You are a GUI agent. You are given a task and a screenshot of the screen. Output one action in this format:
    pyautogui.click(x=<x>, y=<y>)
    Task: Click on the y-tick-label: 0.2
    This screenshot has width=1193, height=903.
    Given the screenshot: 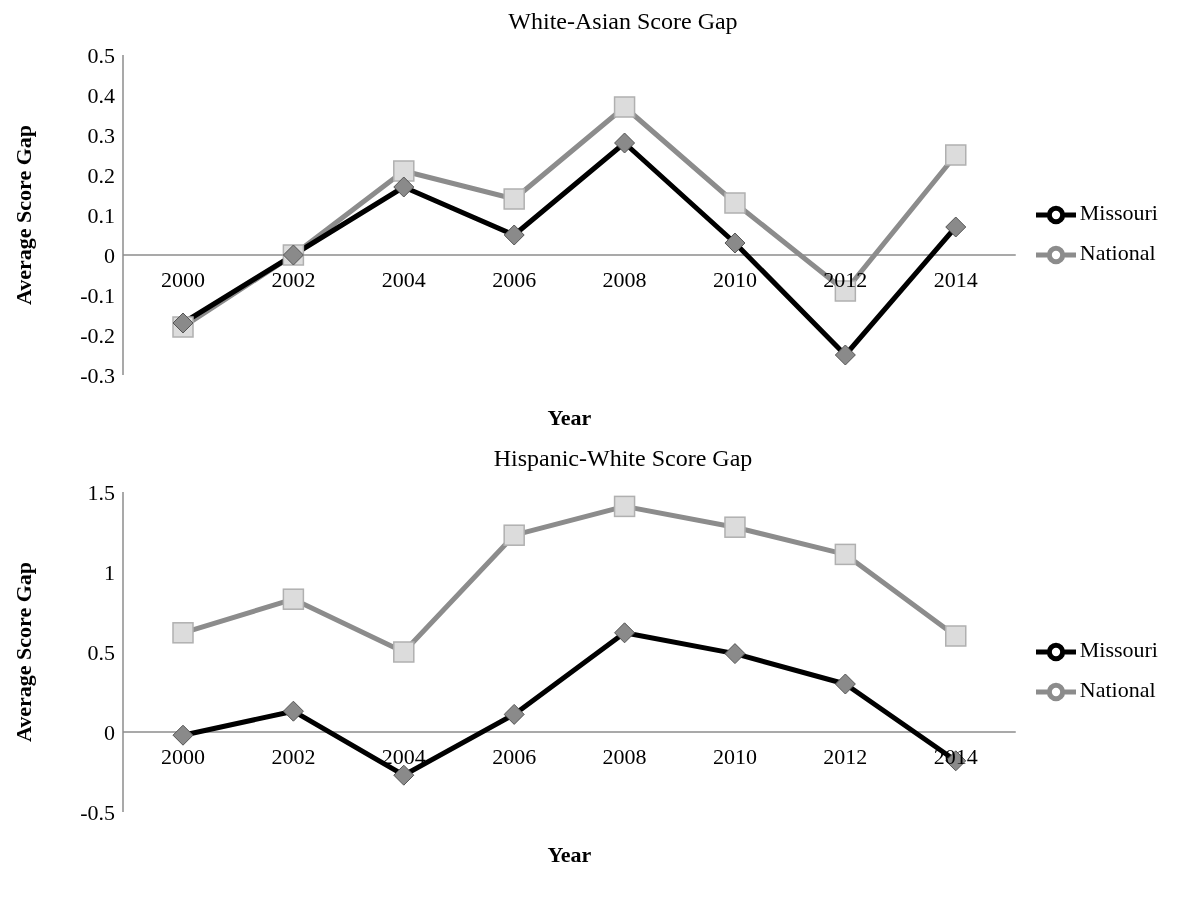 What is the action you would take?
    pyautogui.click(x=101, y=175)
    